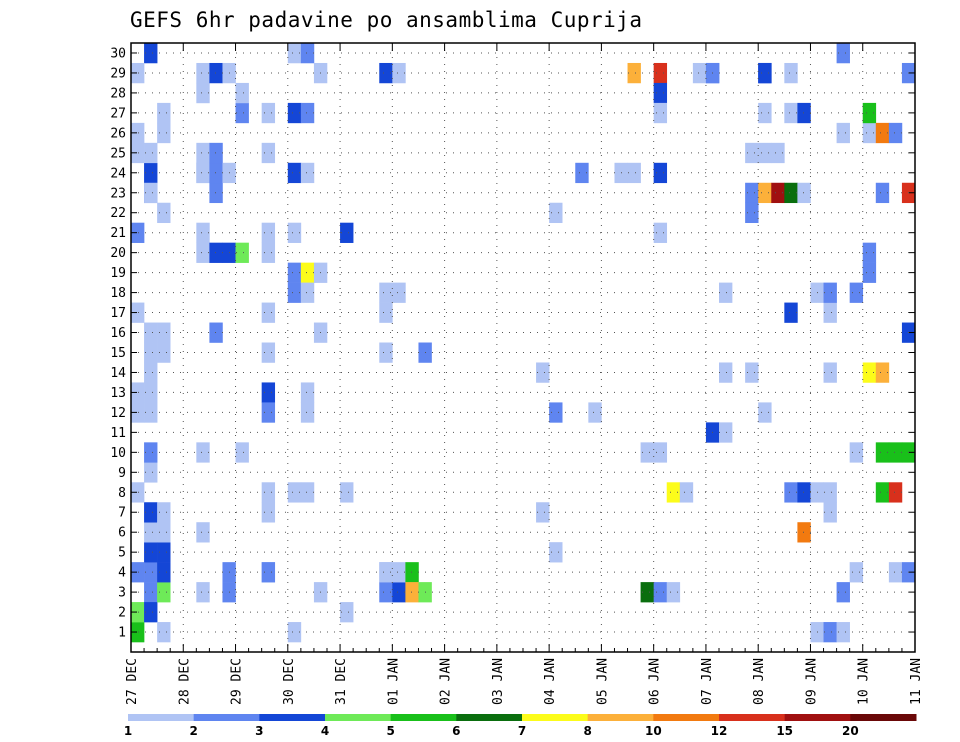  What do you see at coordinates (118, 373) in the screenshot?
I see `y-tick-label: 14` at bounding box center [118, 373].